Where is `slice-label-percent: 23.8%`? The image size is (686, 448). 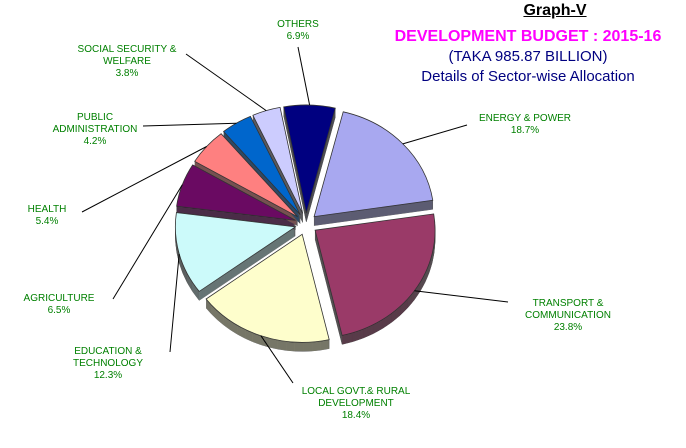
slice-label-percent: 23.8% is located at coordinates (568, 327).